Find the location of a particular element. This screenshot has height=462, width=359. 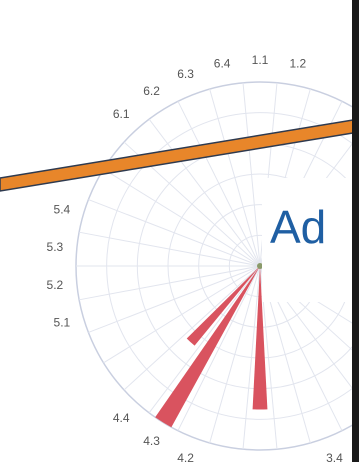

bar-4.4 is located at coordinates (223, 306).